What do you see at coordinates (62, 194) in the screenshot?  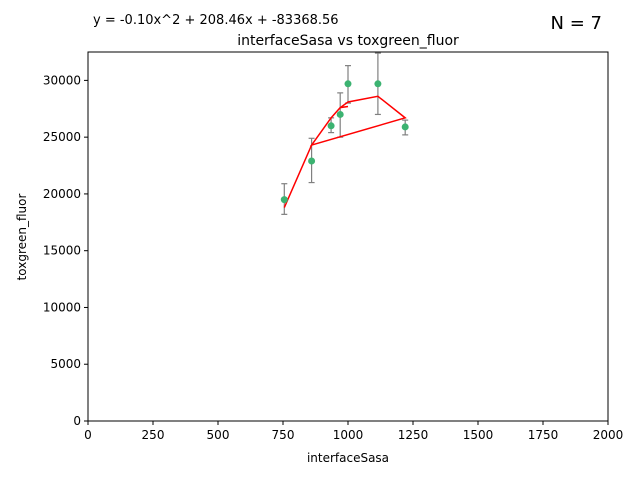 I see `y-tick-label-4: 20000` at bounding box center [62, 194].